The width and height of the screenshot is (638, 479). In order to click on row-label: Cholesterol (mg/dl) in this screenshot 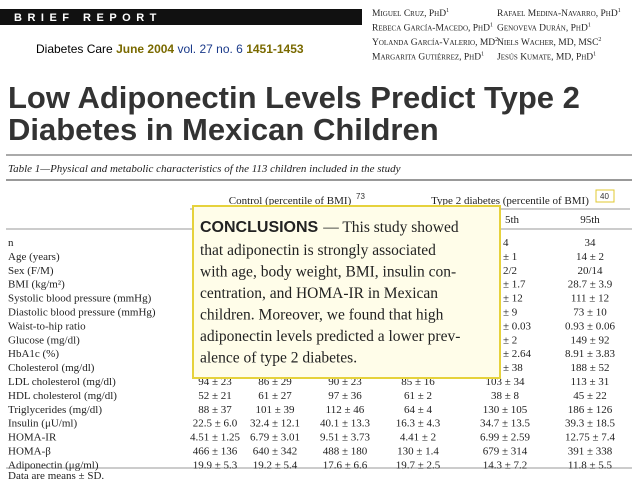, I will do `click(51, 368)`.